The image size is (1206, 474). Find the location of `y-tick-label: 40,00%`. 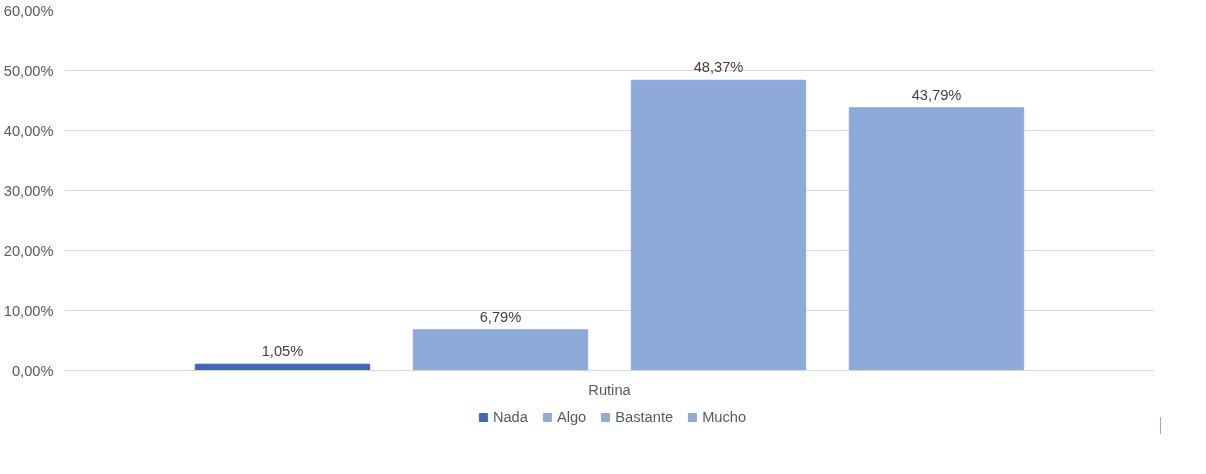

y-tick-label: 40,00% is located at coordinates (28, 130).